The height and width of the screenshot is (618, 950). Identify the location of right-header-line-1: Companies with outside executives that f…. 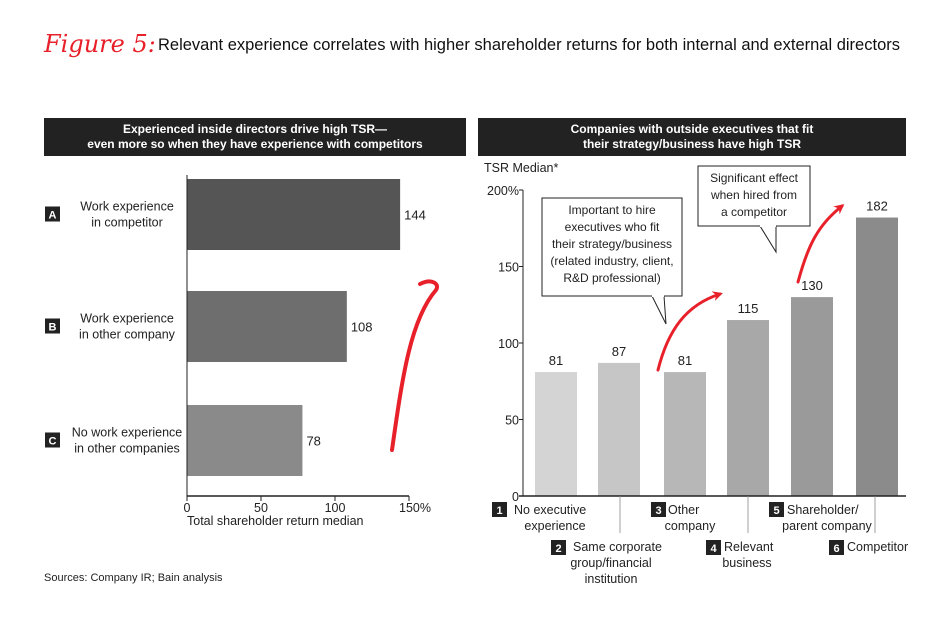
(692, 129).